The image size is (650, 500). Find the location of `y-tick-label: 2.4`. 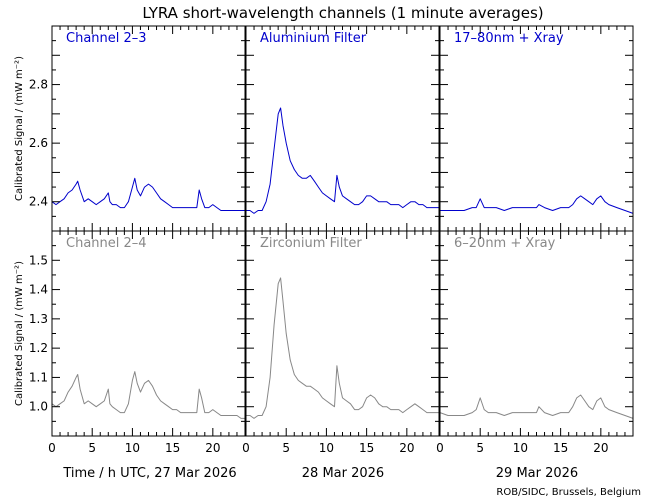

y-tick-label: 2.4 is located at coordinates (38, 202).